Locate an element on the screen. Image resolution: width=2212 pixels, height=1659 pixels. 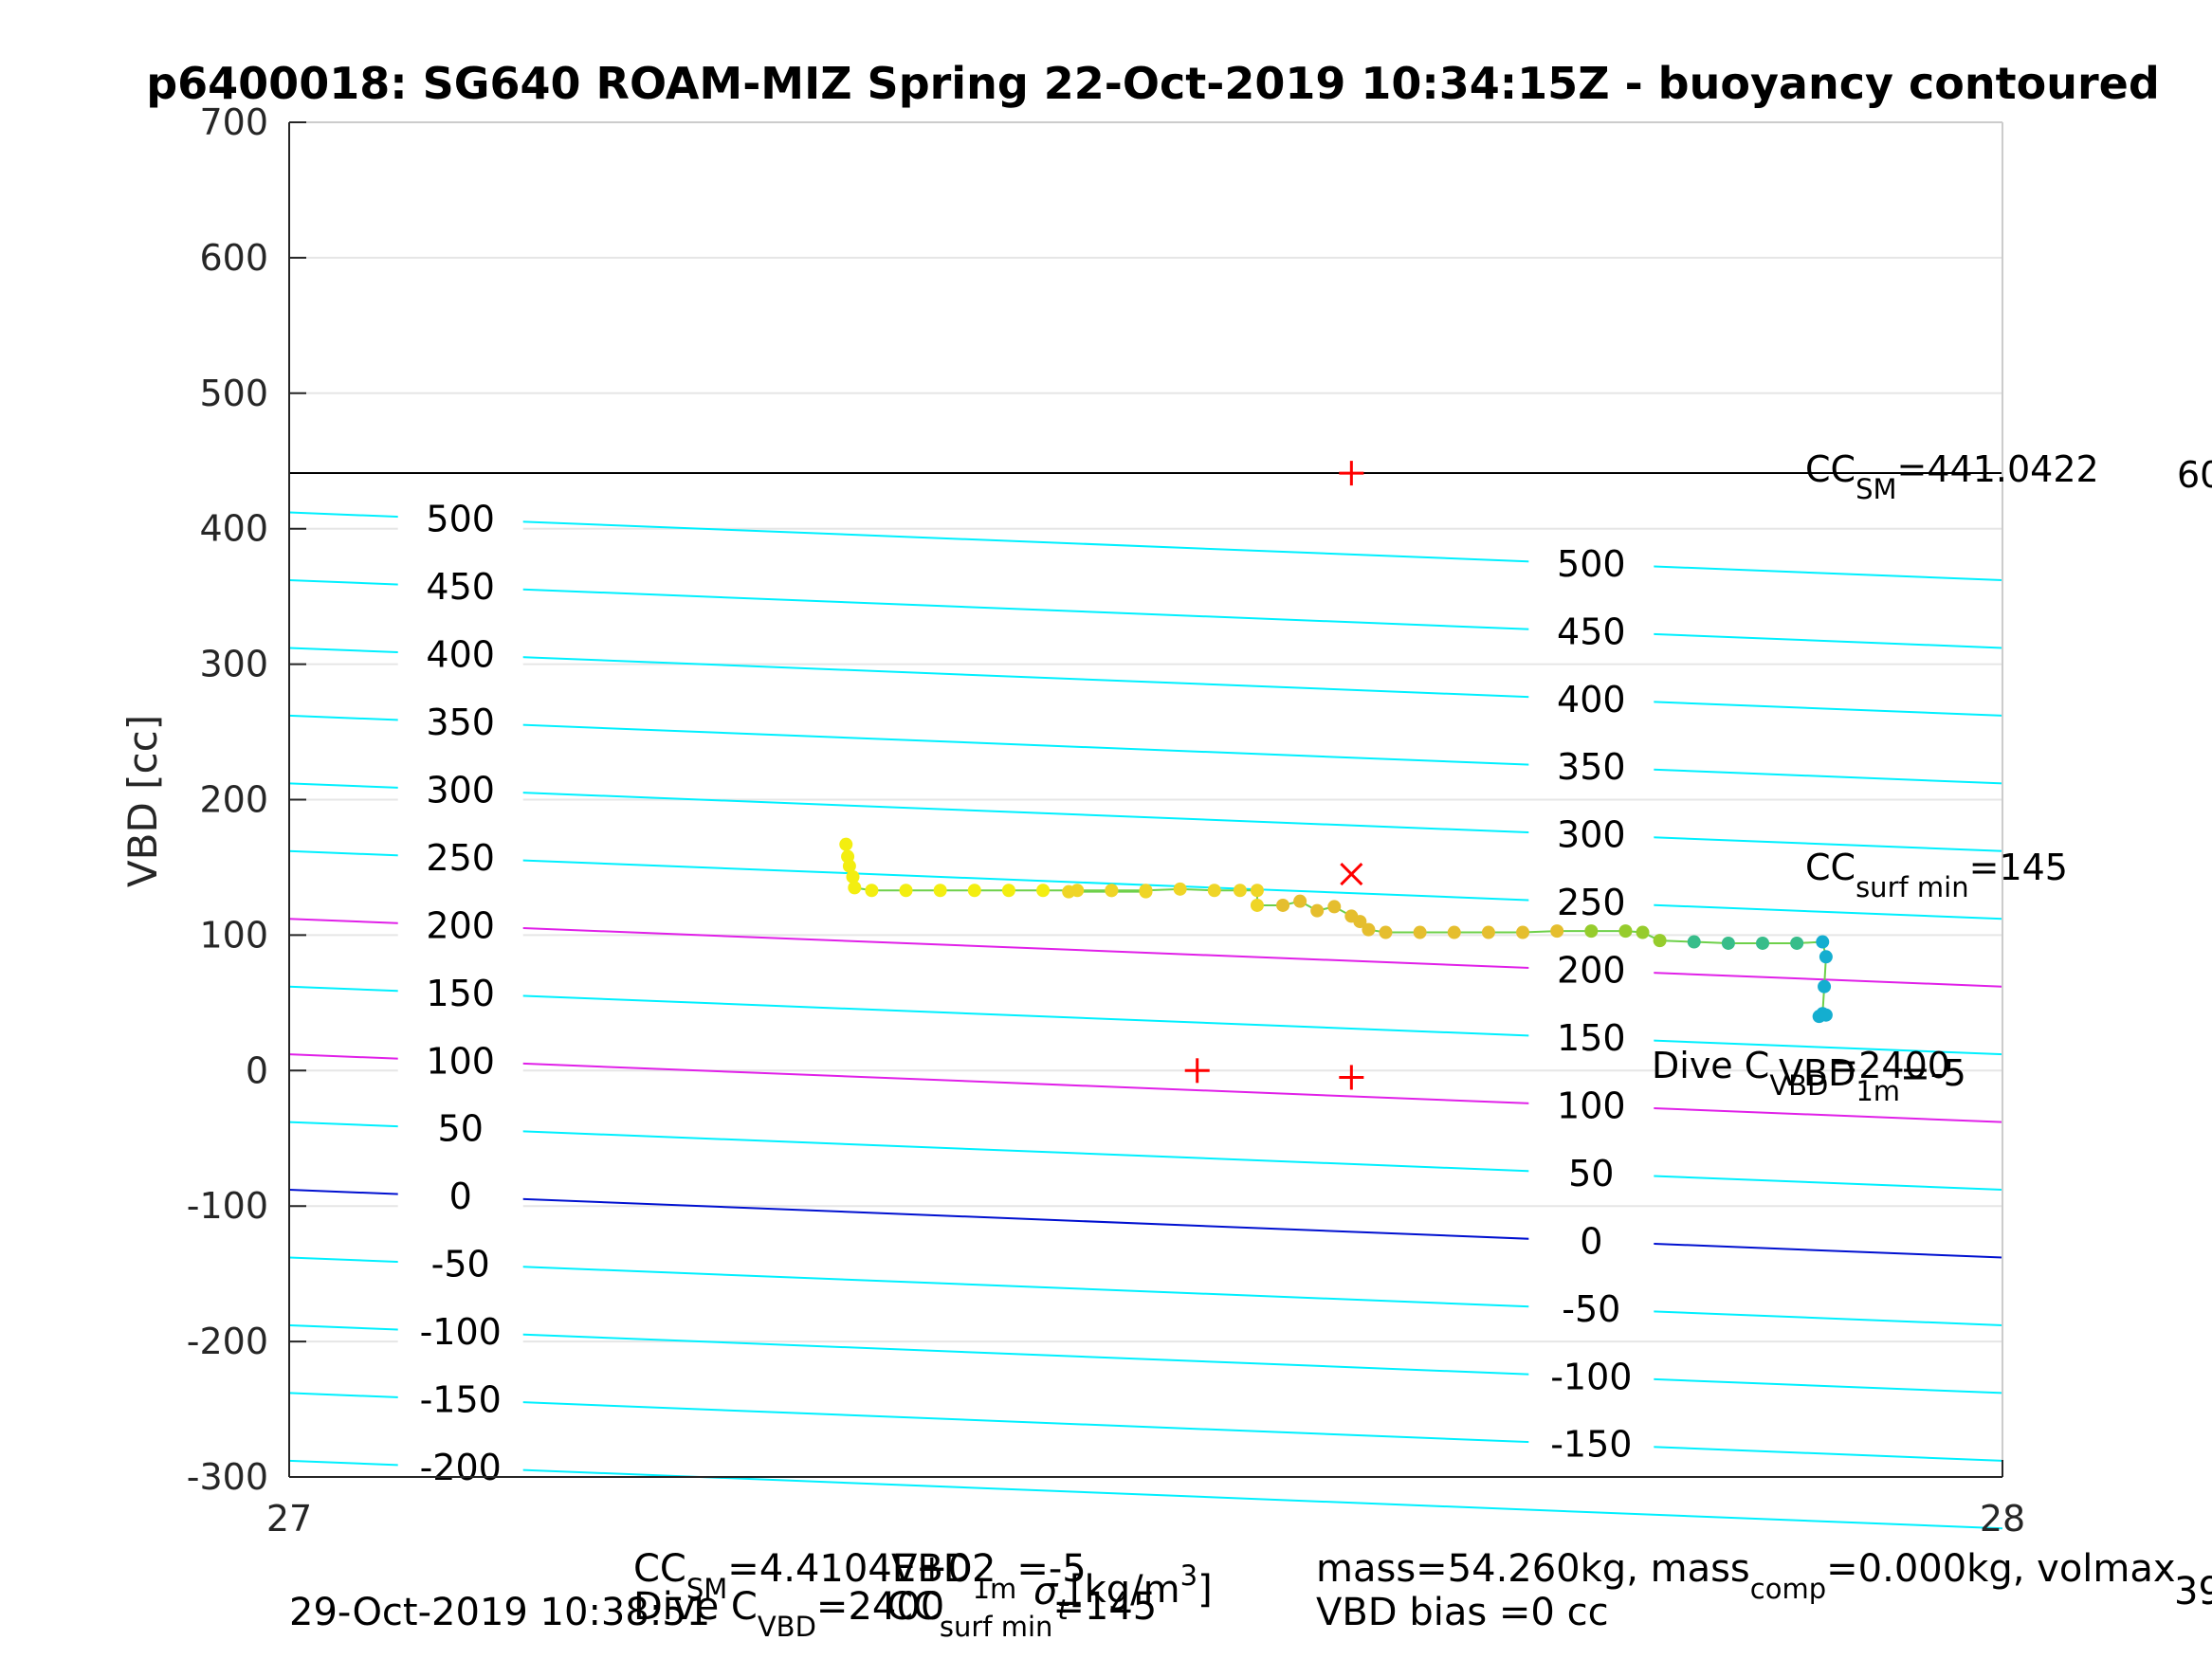
vbd-1m-annotation: VBD1m=-5 is located at coordinates (1872, 1079).